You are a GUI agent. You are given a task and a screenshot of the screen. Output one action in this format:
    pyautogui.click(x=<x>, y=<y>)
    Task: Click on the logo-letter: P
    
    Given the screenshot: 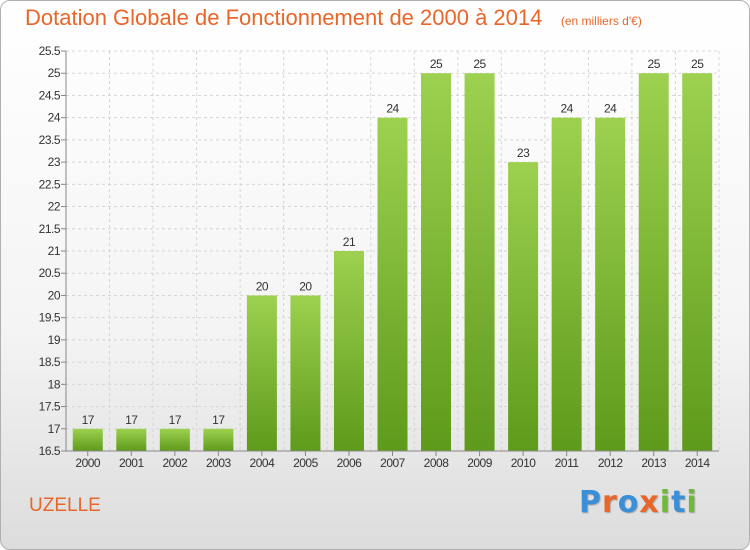 What is the action you would take?
    pyautogui.click(x=590, y=502)
    